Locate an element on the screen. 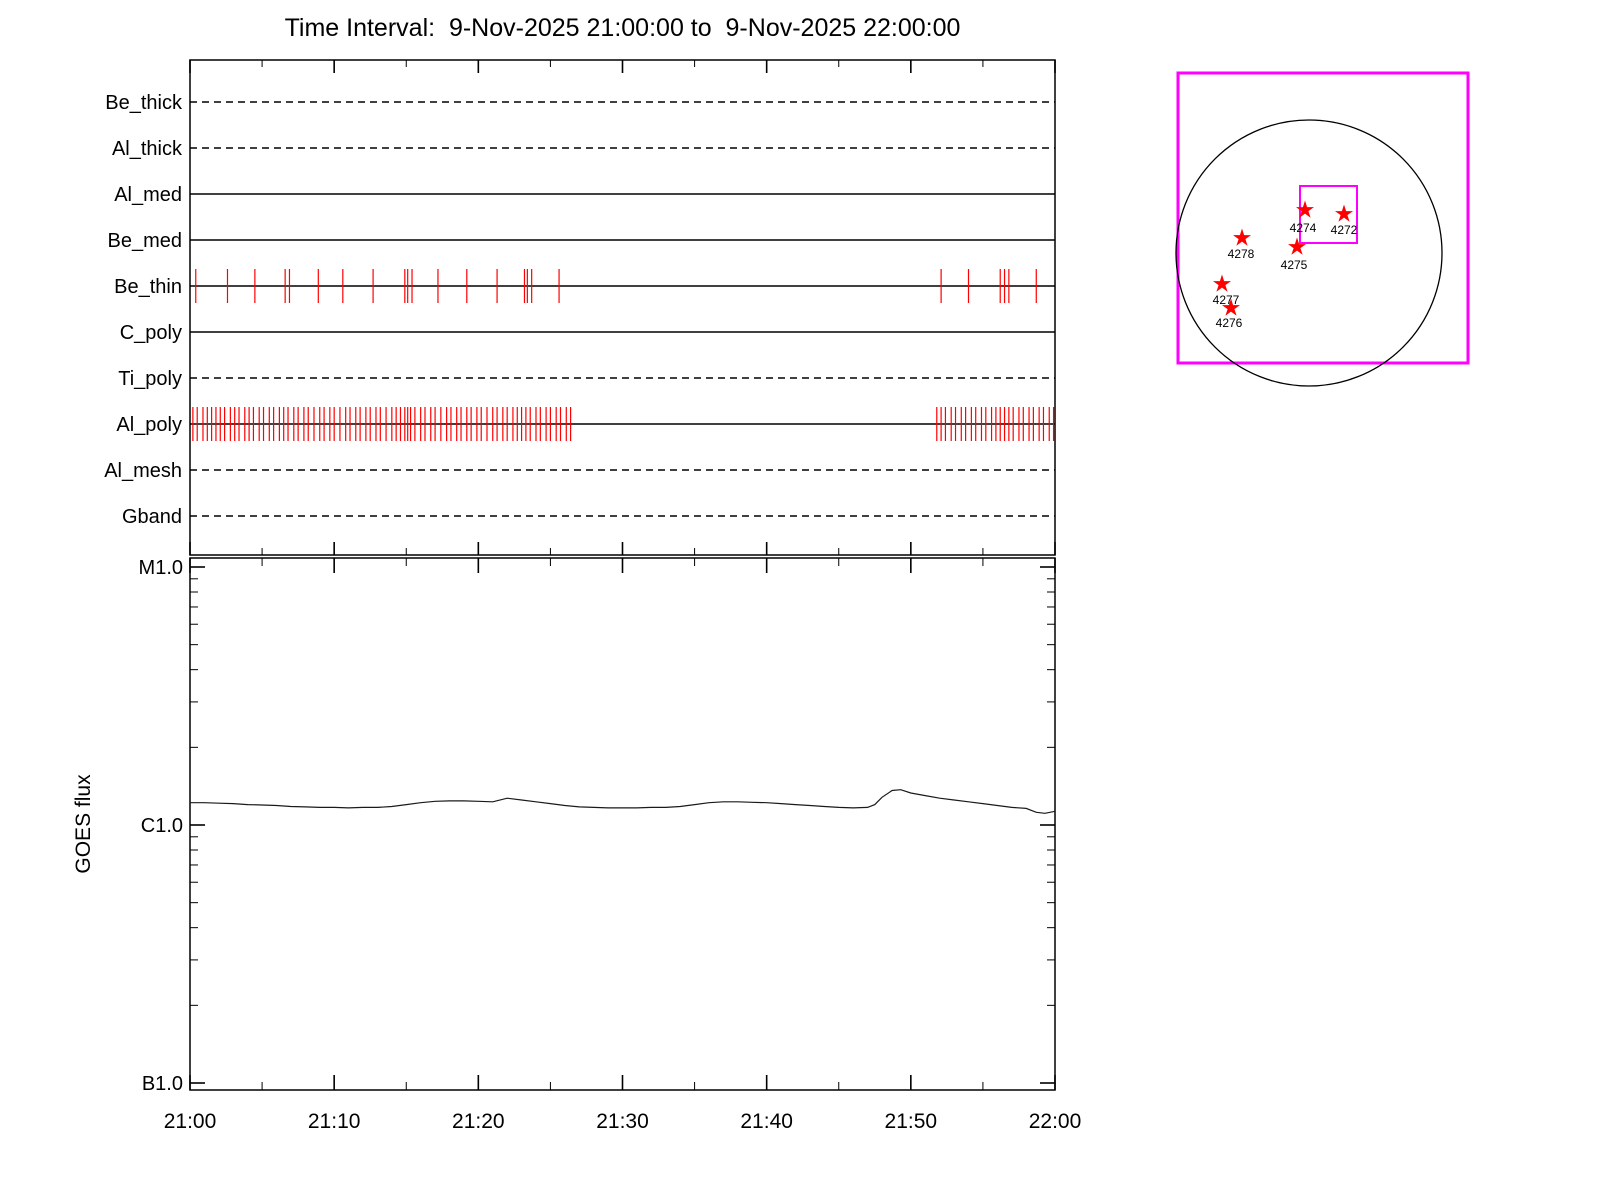 Image resolution: width=1600 pixels, height=1200 pixels. channel-label-al_thick: Al_thick is located at coordinates (147, 149).